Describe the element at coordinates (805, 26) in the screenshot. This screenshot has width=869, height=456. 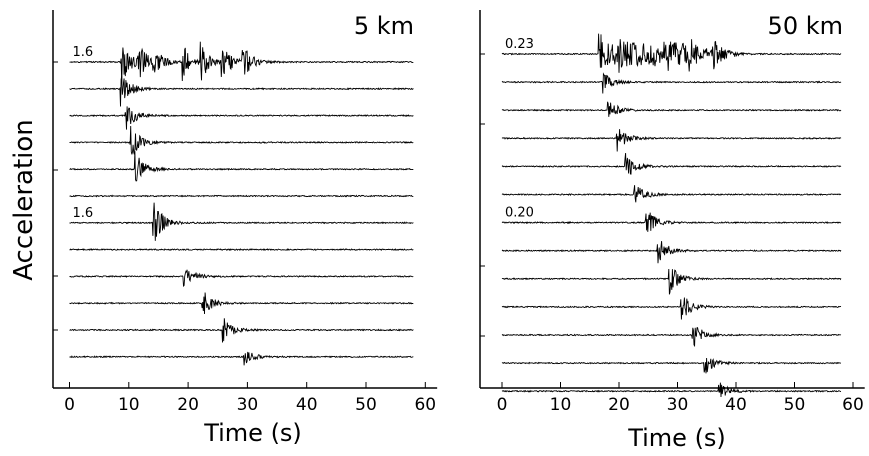
I see `panel-title: 50 km` at that location.